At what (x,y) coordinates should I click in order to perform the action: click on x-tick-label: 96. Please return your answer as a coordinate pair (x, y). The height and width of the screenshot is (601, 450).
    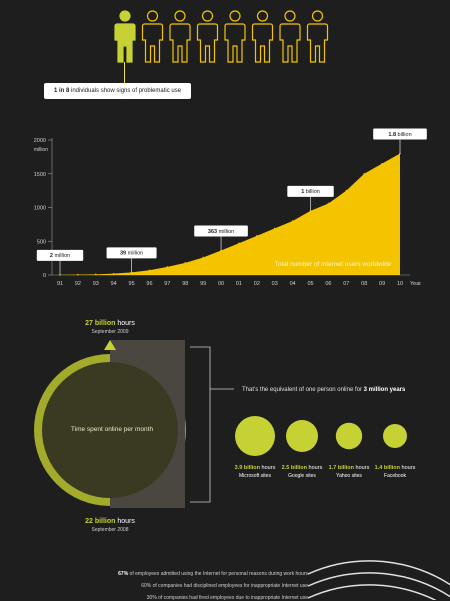
    Looking at the image, I should click on (149, 284).